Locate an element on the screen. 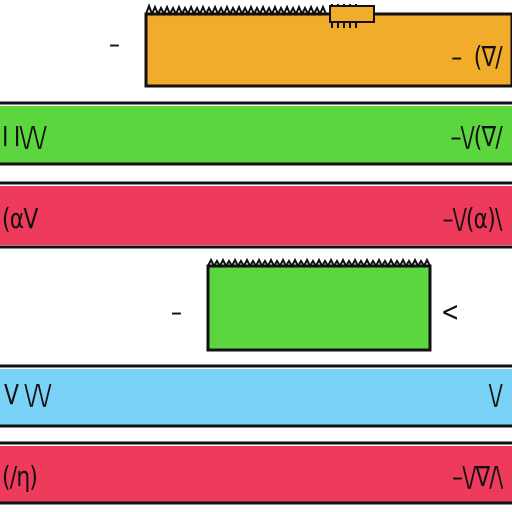 The width and height of the screenshot is (512, 512). blue-bar-left-label: V \/\/ is located at coordinates (27, 394).